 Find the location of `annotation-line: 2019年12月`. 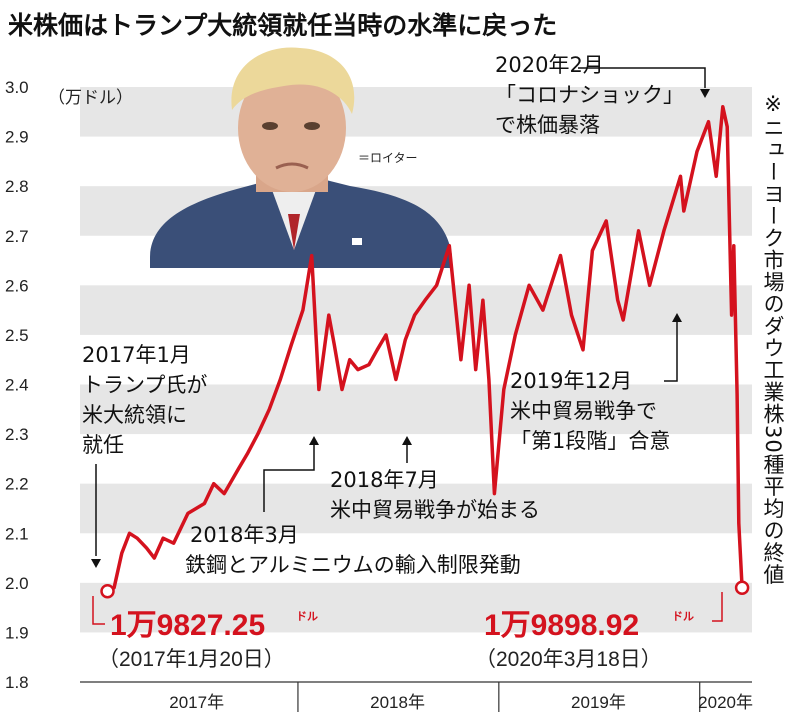

annotation-line: 2019年12月 is located at coordinates (571, 381).